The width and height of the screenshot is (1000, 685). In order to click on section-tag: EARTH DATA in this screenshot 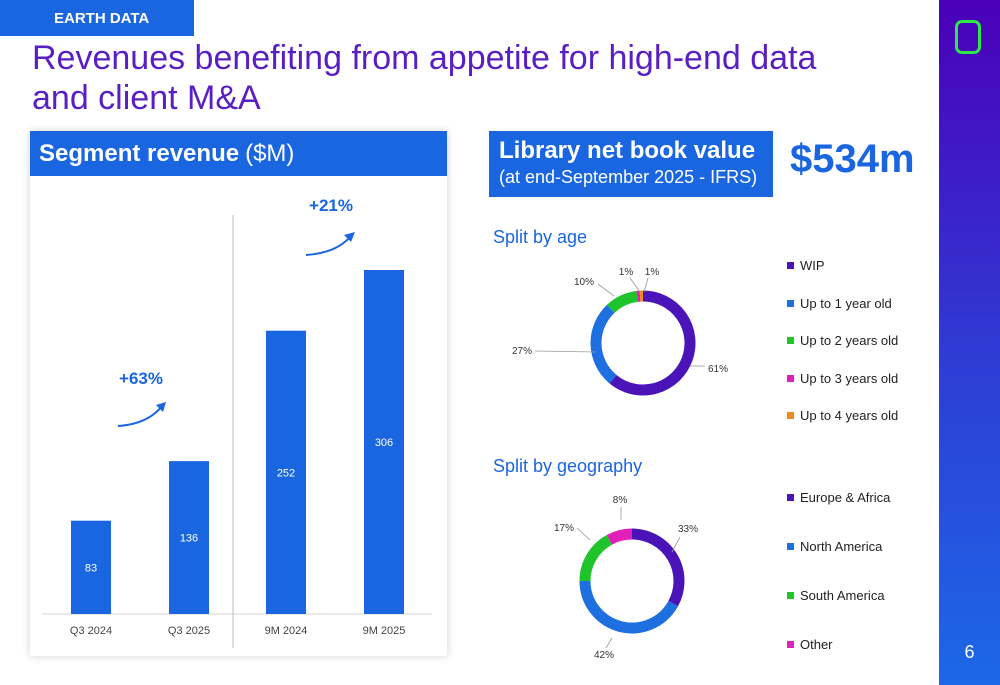, I will do `click(97, 18)`.